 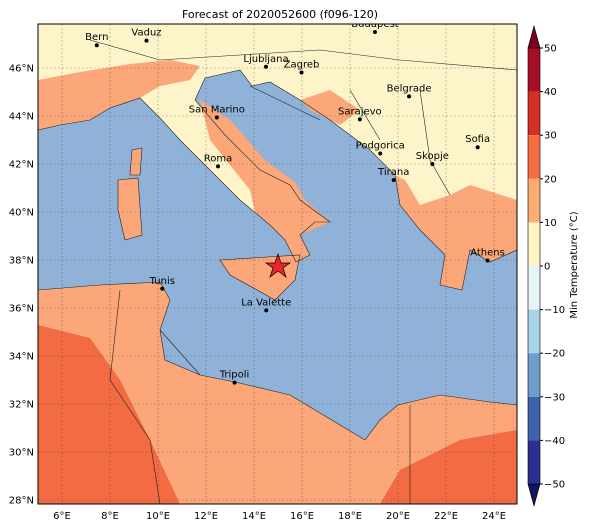 What do you see at coordinates (110, 516) in the screenshot?
I see `x-tick-label: 8°E` at bounding box center [110, 516].